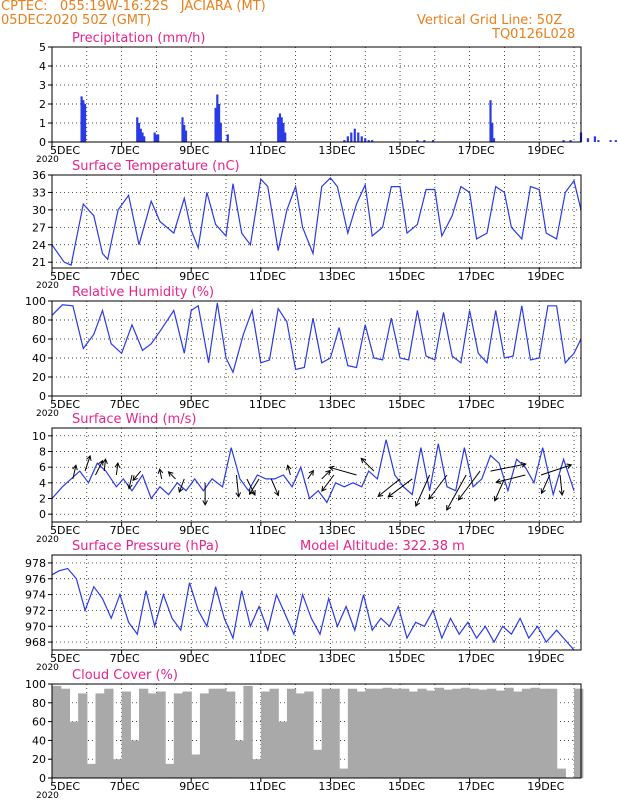 The image size is (618, 800). I want to click on header-grid-line: Vertical Grid Line: 50Z, so click(490, 20).